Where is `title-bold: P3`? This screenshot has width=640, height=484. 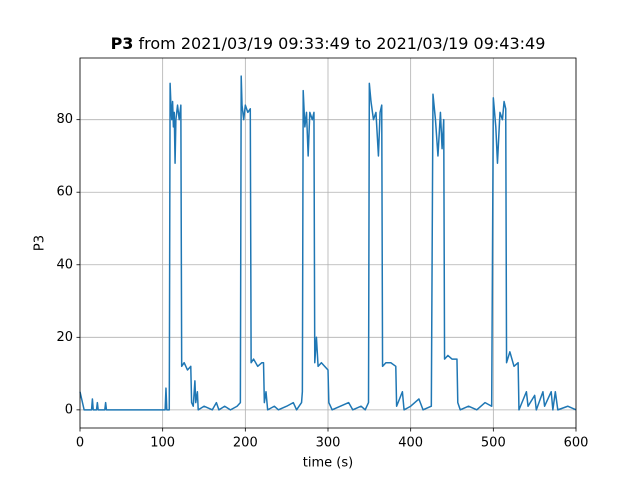
title-bold: P3 is located at coordinates (122, 43).